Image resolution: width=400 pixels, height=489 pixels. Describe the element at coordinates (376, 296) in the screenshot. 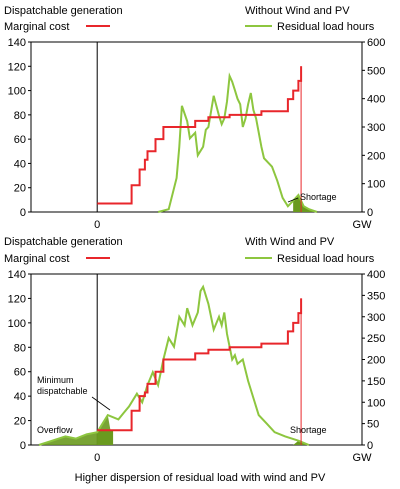

I see `y-right-tick-label: 350` at that location.